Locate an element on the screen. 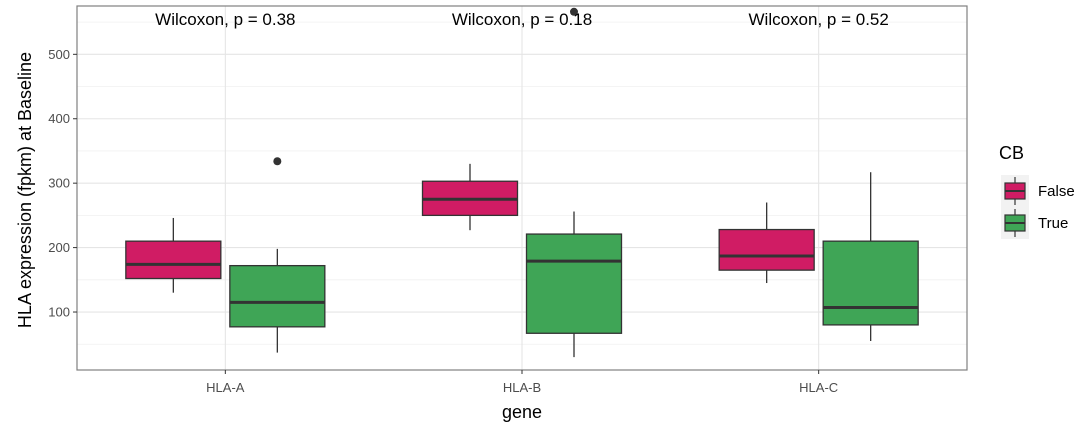 Image resolution: width=1083 pixels, height=427 pixels. legend: CB False True is located at coordinates (1037, 191).